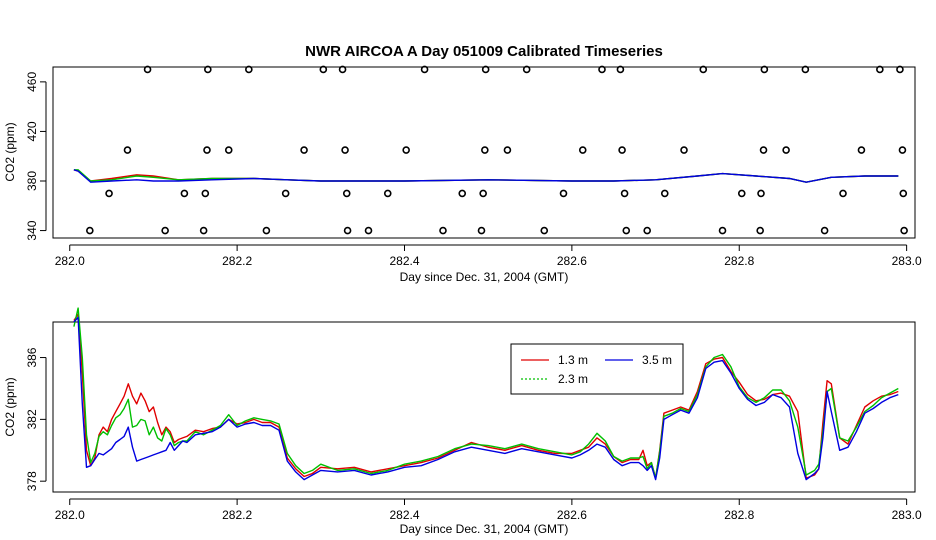 The height and width of the screenshot is (540, 936). Describe the element at coordinates (10, 406) in the screenshot. I see `bottom-y-axis-label: CO2 (ppm)` at that location.